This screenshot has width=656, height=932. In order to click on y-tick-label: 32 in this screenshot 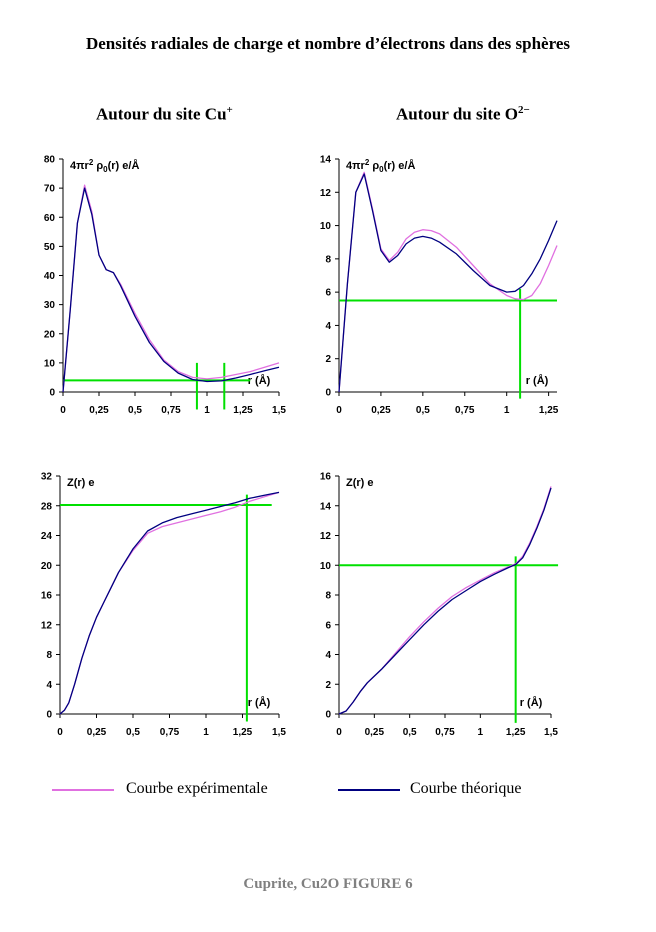, I will do `click(47, 477)`.